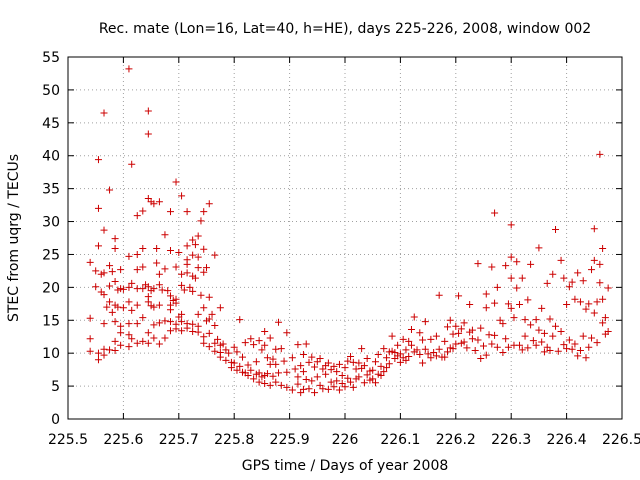 This screenshot has width=640, height=480. I want to click on y-tick-label: 35, so click(51, 190).